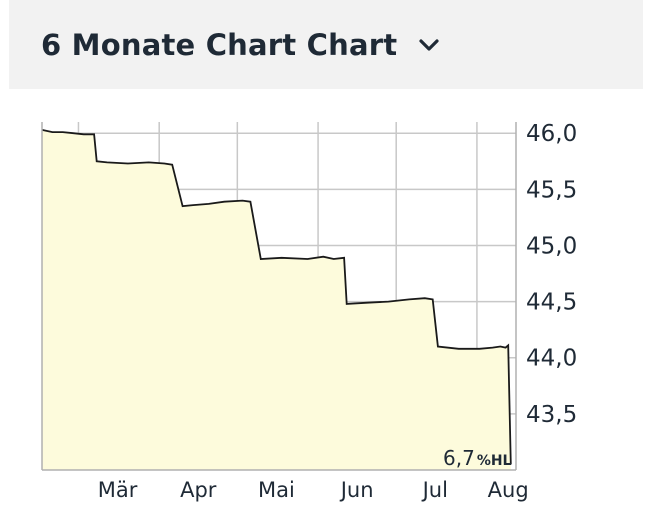 The image size is (646, 513). What do you see at coordinates (356, 490) in the screenshot?
I see `x-tick-label: Jun` at bounding box center [356, 490].